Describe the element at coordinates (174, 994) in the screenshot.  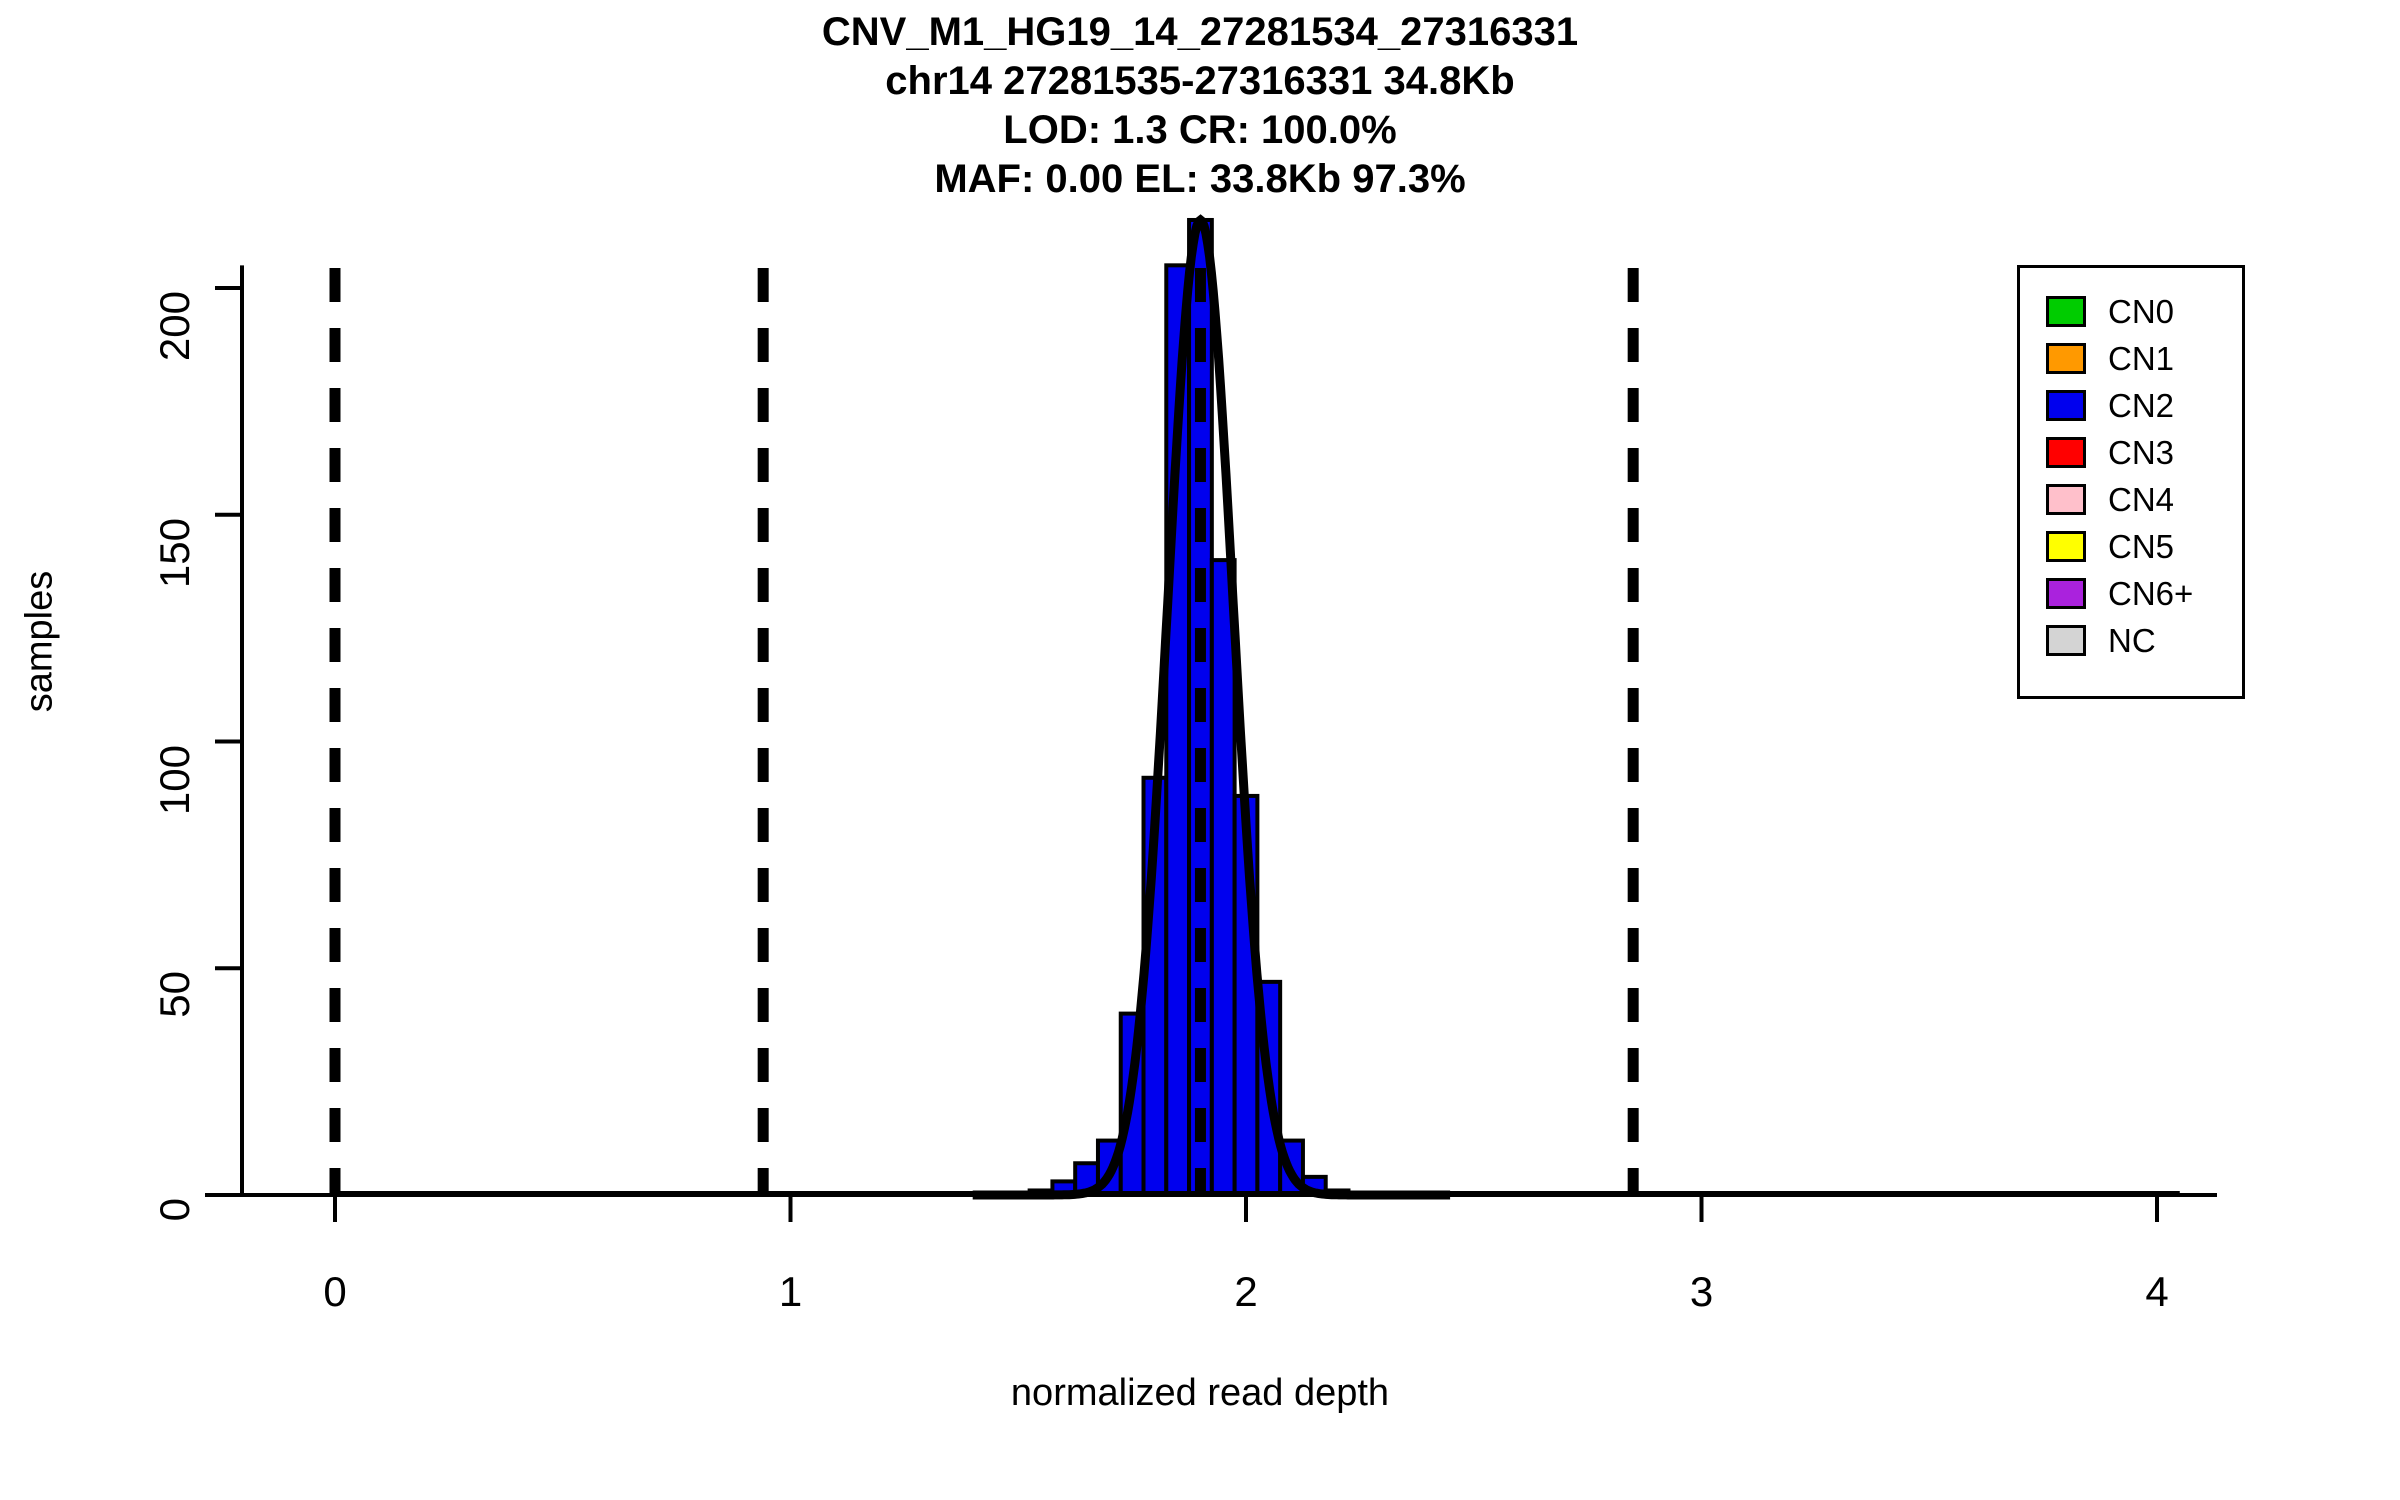
I see `y-tick-label: 50` at that location.